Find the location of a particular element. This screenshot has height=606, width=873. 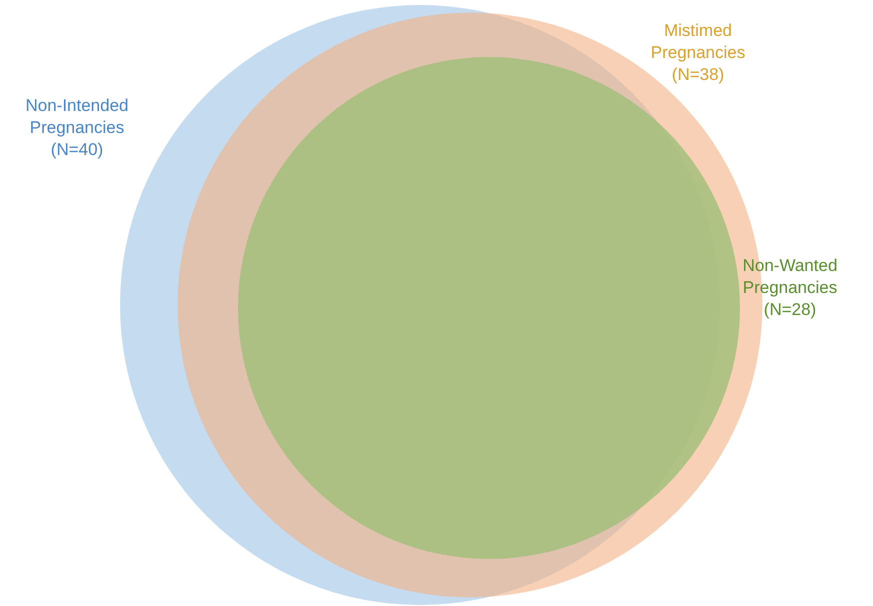

category-label: Non-Intended Pregnancies is located at coordinates (77, 117).